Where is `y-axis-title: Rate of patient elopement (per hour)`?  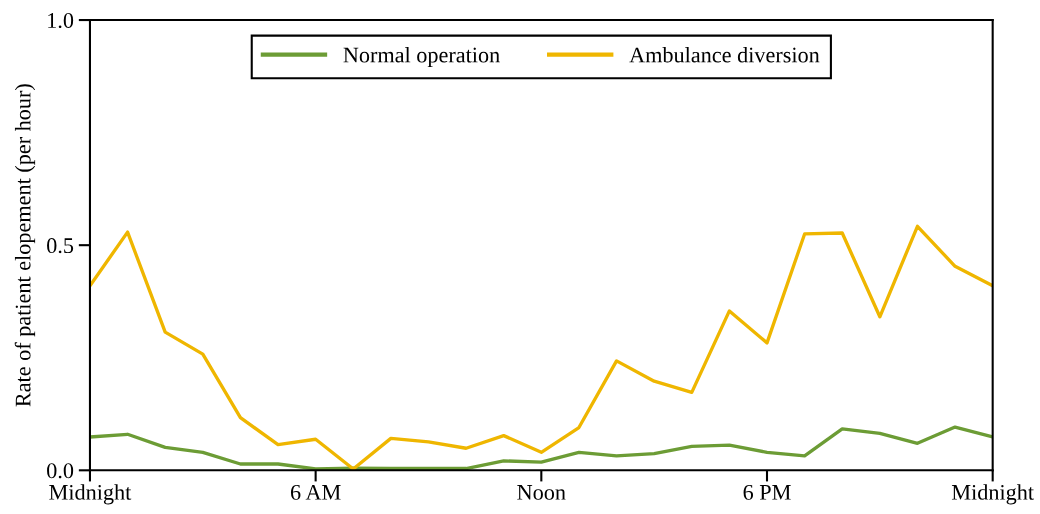 y-axis-title: Rate of patient elopement (per hour) is located at coordinates (25, 245).